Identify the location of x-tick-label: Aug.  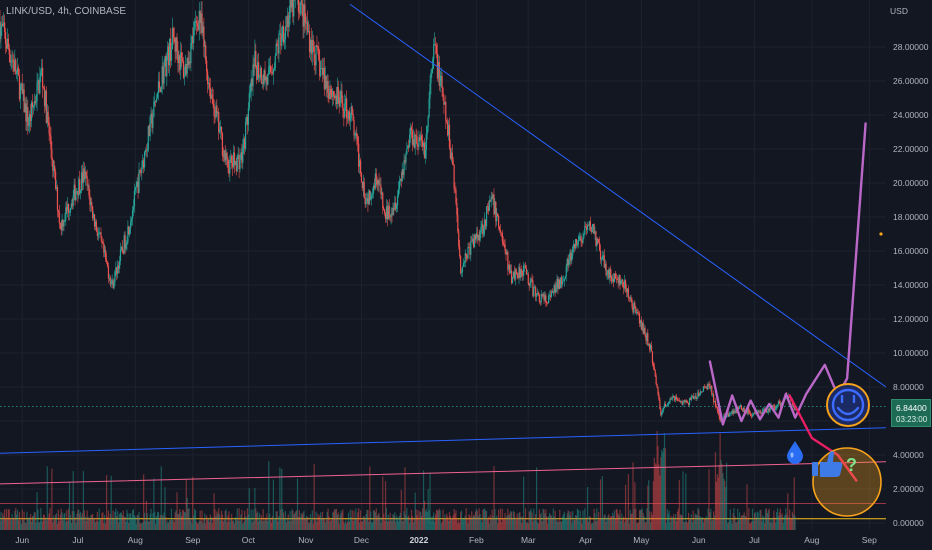
(811, 540).